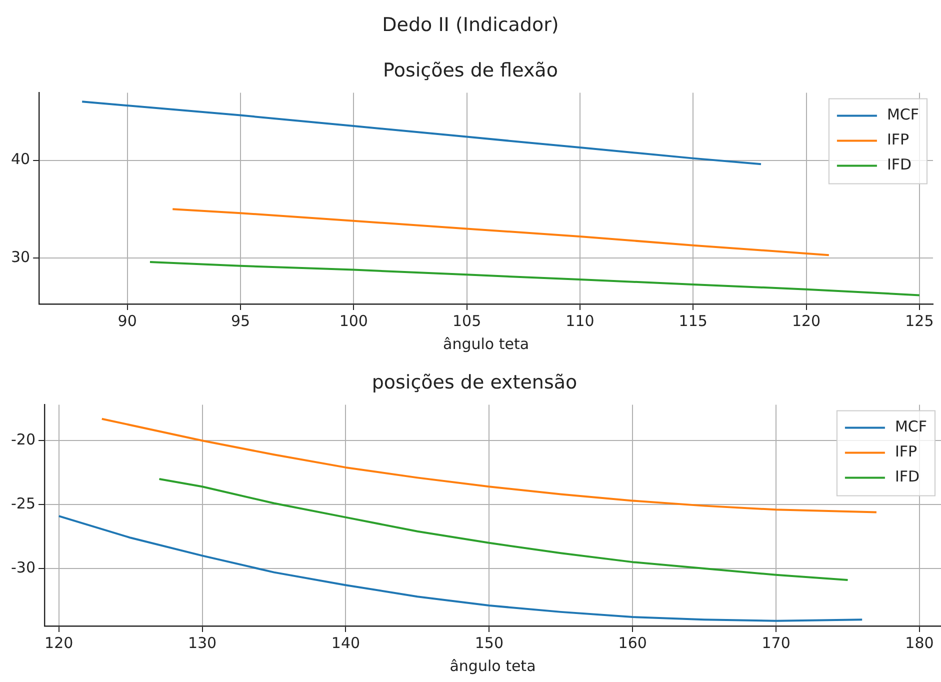 Image resolution: width=941 pixels, height=682 pixels. Describe the element at coordinates (580, 321) in the screenshot. I see `x-tick-label: 110` at that location.